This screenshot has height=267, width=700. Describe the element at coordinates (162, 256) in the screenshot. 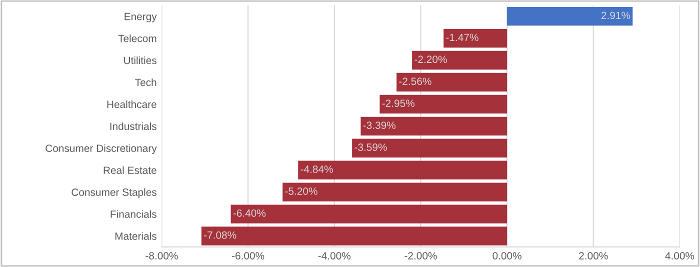

I see `x-tick-label: -8.00%` at that location.